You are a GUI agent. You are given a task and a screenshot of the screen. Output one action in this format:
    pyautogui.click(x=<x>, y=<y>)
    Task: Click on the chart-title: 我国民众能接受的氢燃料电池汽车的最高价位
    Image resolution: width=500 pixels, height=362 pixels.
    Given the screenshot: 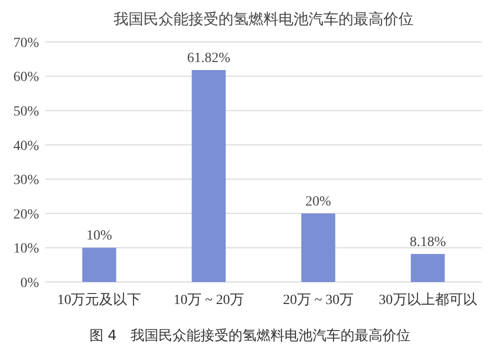 What is the action you would take?
    pyautogui.click(x=264, y=19)
    